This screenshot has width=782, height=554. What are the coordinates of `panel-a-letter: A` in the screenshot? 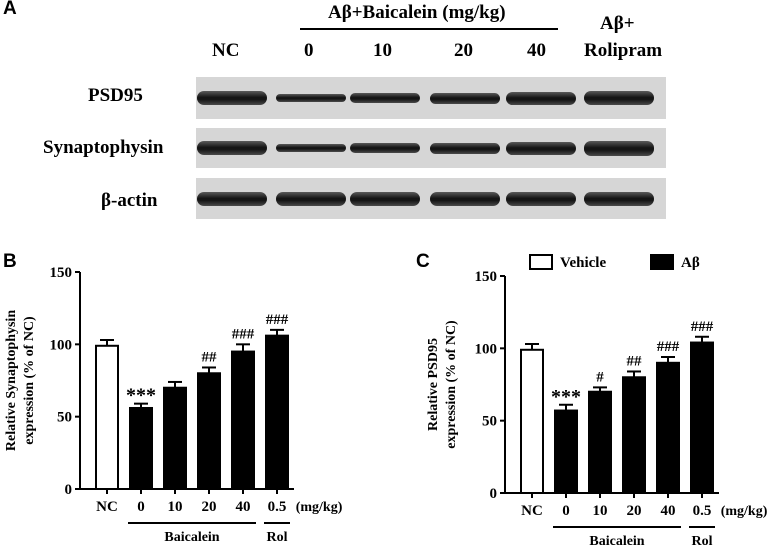 It's located at (10, 9).